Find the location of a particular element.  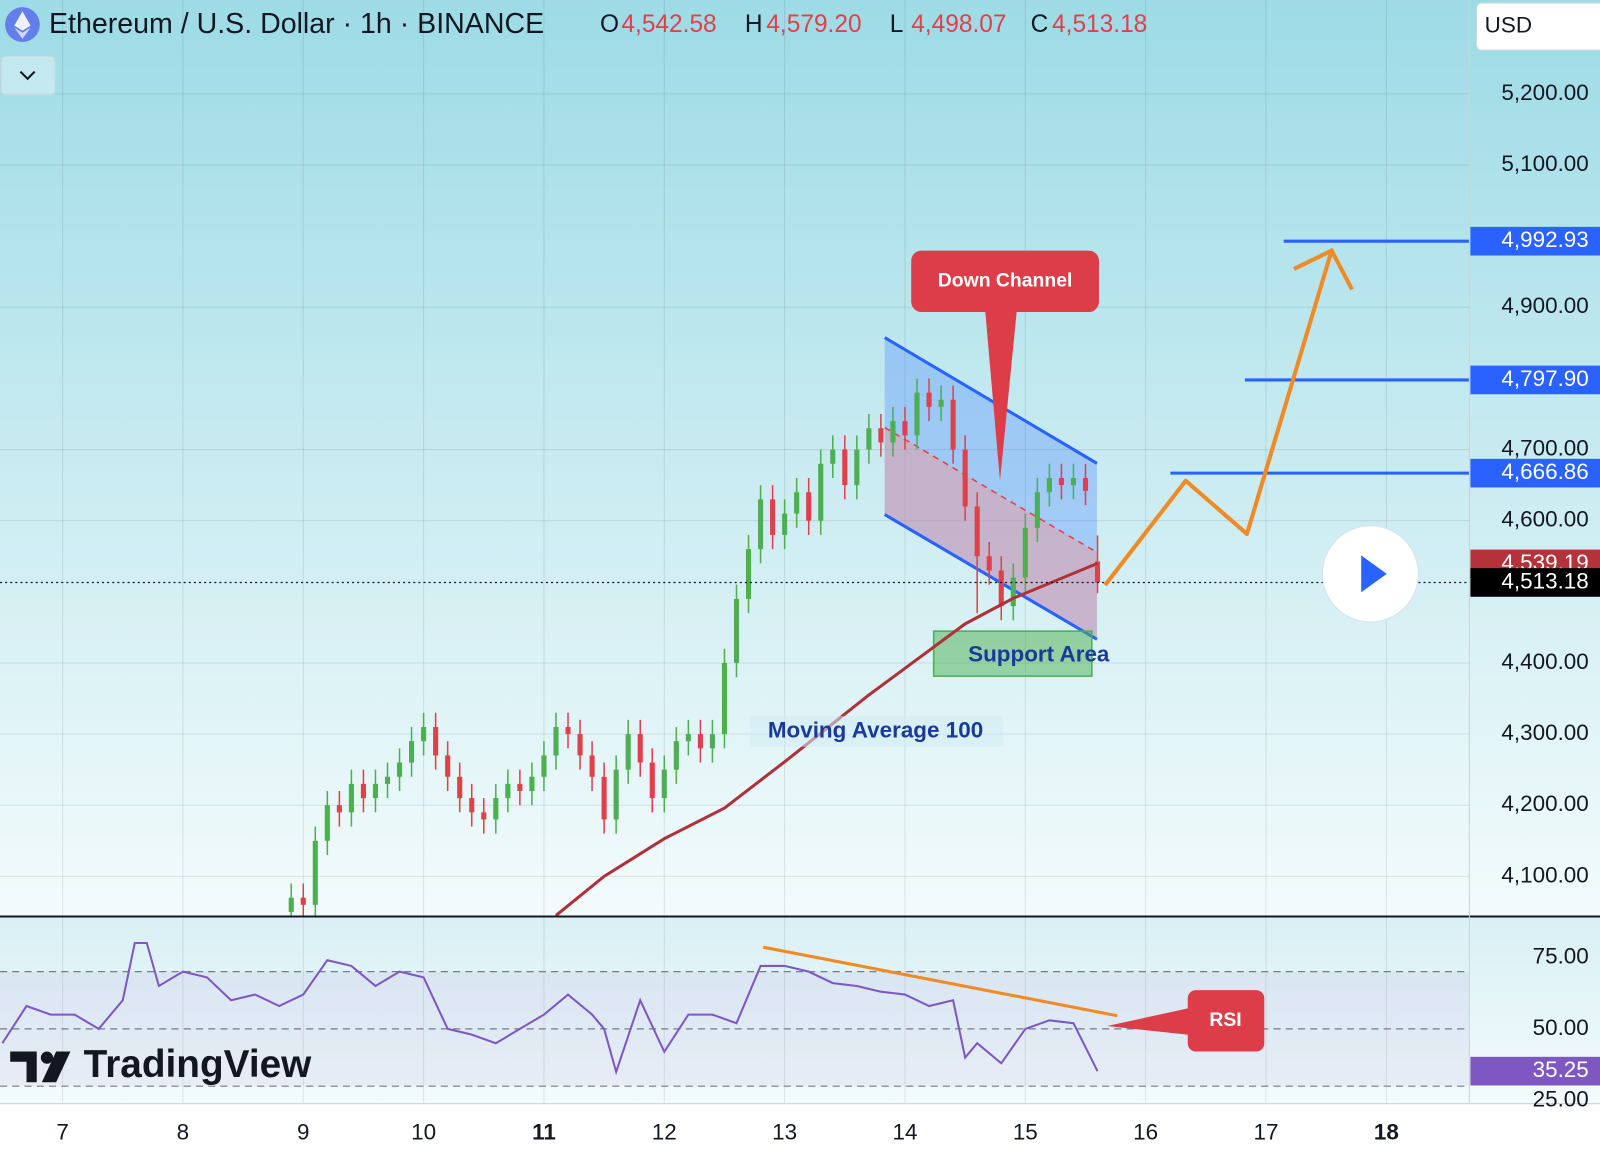

ma-label-bg is located at coordinates (877, 731).